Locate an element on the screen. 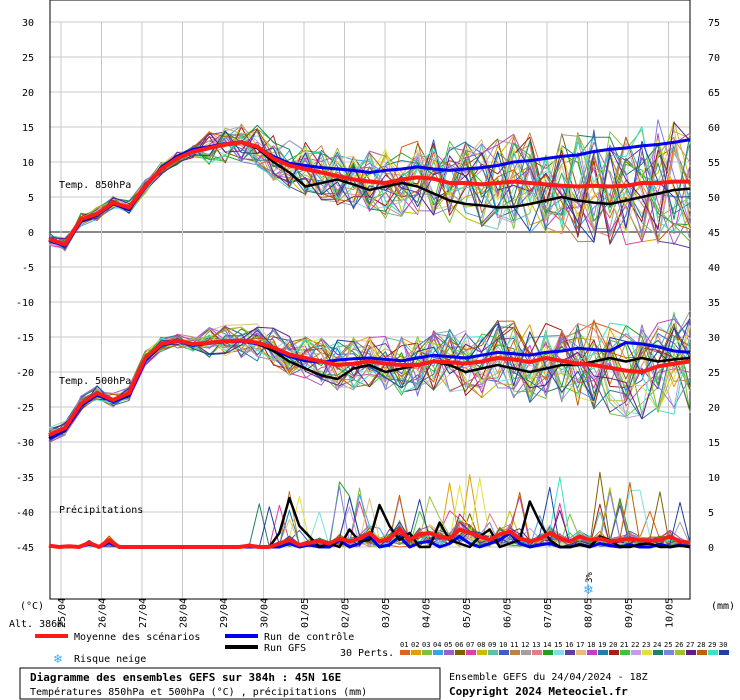 This screenshot has width=740, height=700. left-tick-label: 20 is located at coordinates (28, 93).